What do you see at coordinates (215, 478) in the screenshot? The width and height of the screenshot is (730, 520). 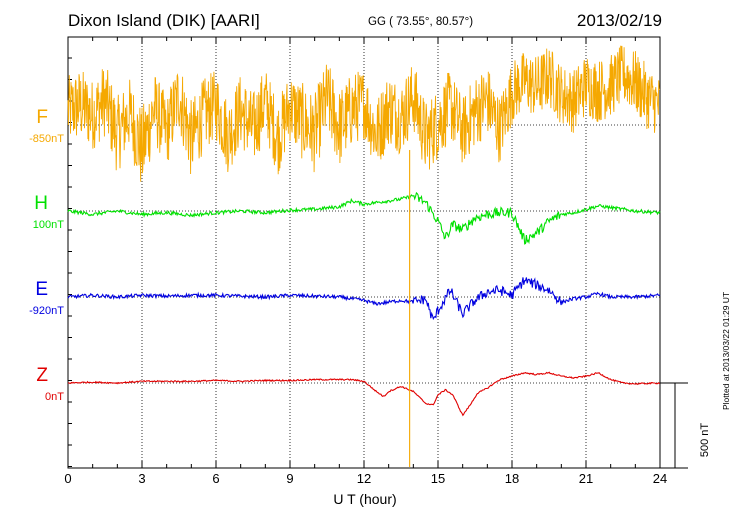 I see `x-tick-label: 6` at bounding box center [215, 478].